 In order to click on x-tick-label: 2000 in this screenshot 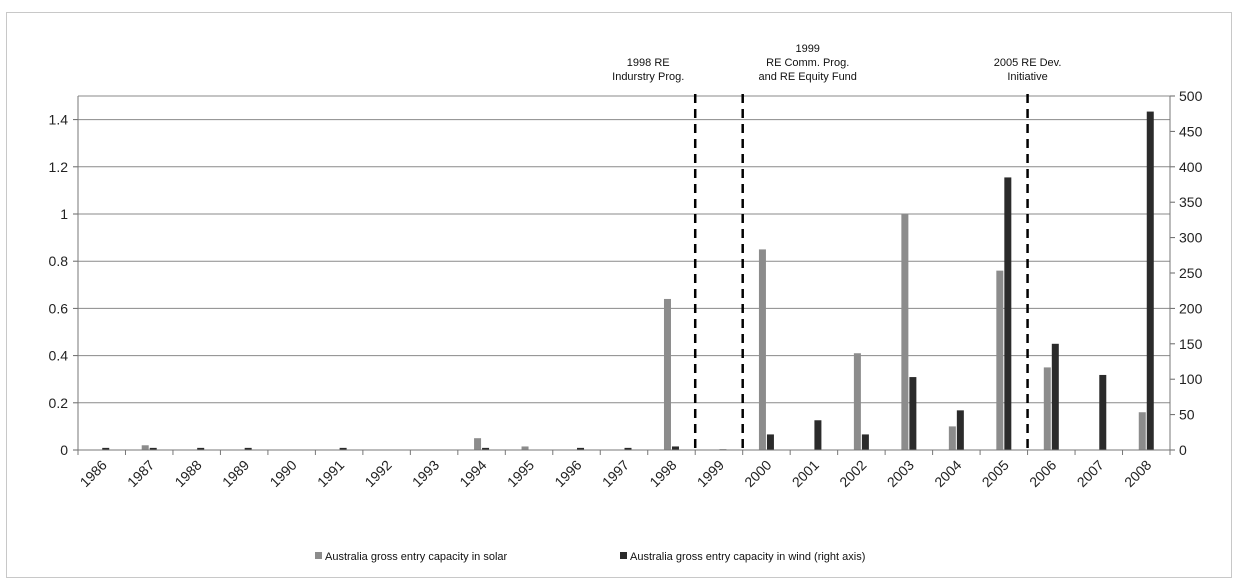, I will do `click(757, 473)`.